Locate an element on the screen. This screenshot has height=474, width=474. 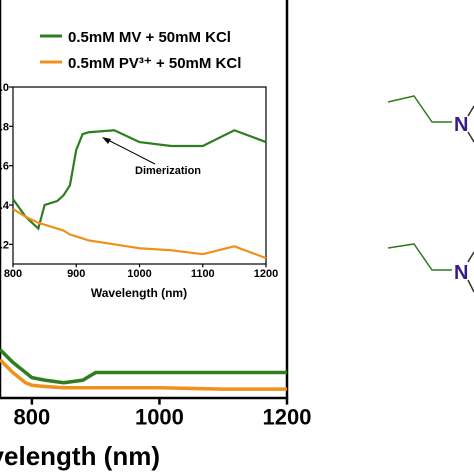
x-axis-label: Wavelength (nm) is located at coordinates (80, 456).